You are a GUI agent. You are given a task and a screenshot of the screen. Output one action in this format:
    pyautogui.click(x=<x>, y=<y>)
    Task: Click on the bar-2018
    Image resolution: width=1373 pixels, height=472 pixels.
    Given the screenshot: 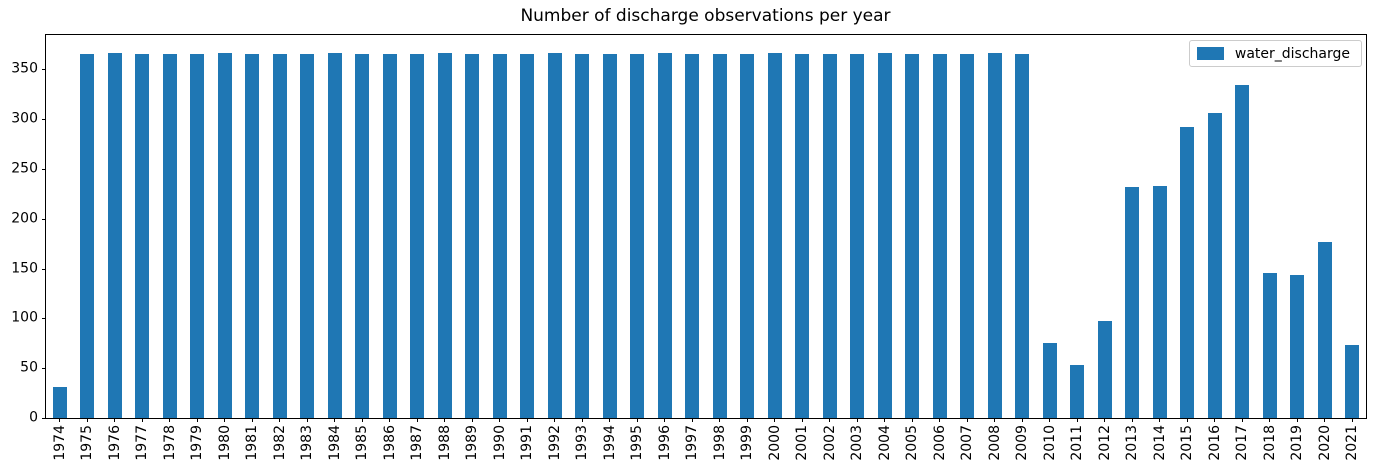 What is the action you would take?
    pyautogui.click(x=1269, y=345)
    